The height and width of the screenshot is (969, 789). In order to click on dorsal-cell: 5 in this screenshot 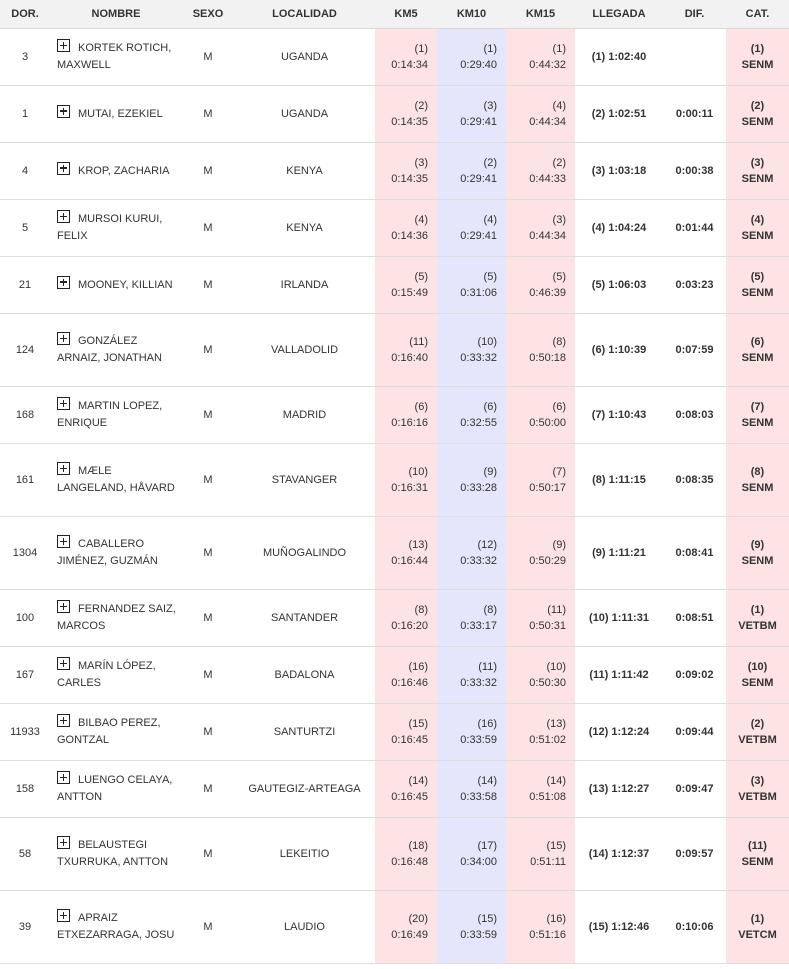, I will do `click(25, 228)`.